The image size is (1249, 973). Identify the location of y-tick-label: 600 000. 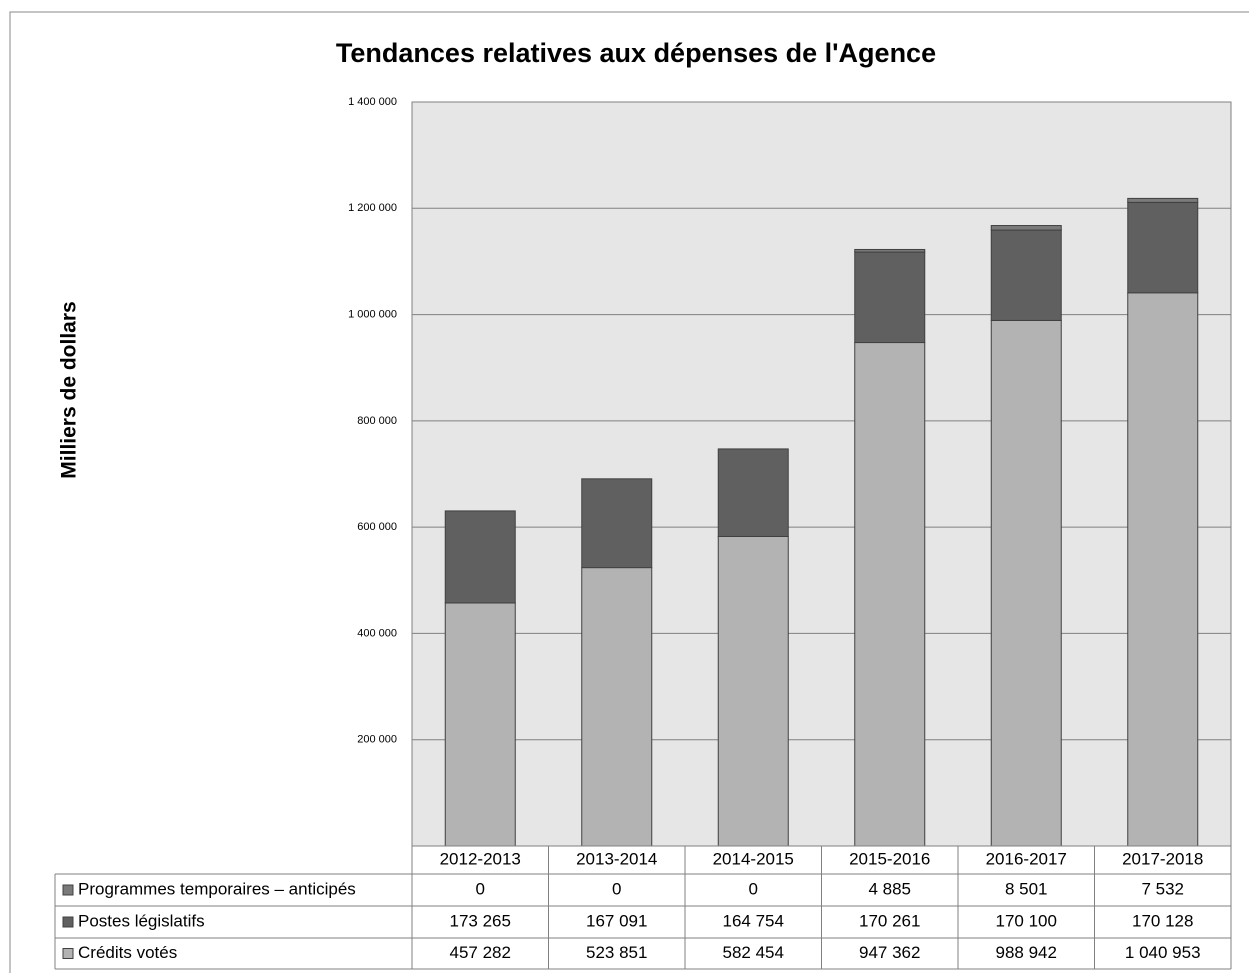
(377, 527).